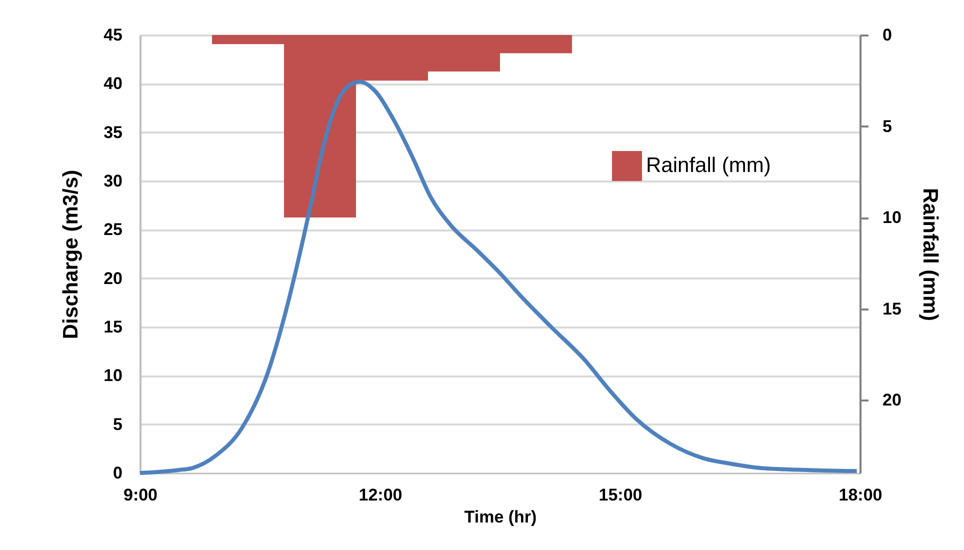 The width and height of the screenshot is (964, 550). I want to click on y-tick-label: 25, so click(113, 230).